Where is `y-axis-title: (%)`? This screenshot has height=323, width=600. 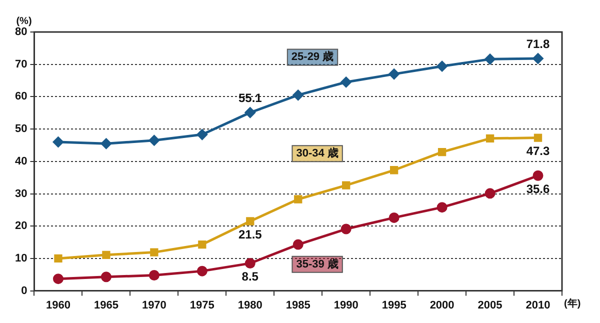
y-axis-title: (%) is located at coordinates (24, 21).